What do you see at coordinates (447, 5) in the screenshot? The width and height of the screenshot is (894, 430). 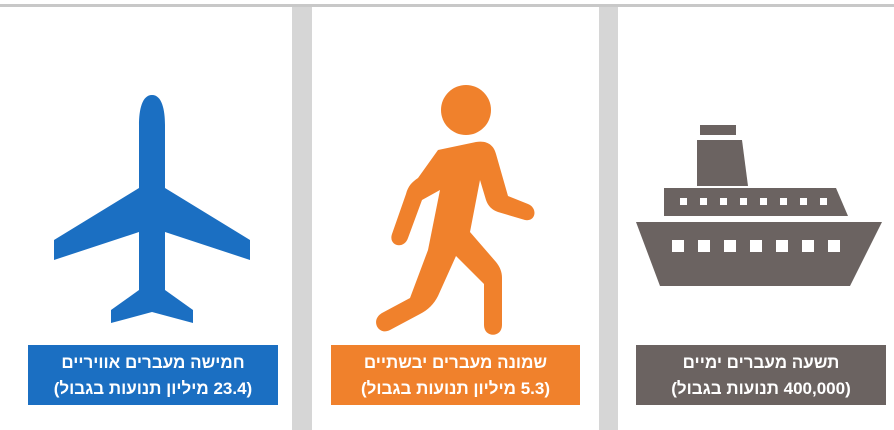 I see `top-border` at bounding box center [447, 5].